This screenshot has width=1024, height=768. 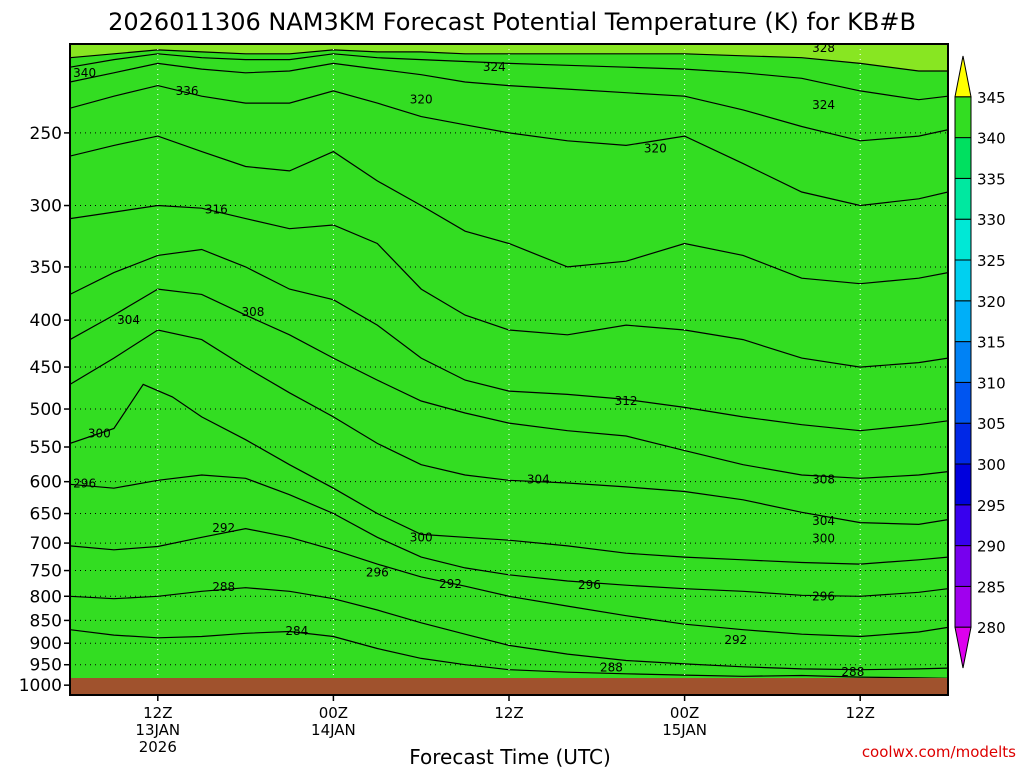 I want to click on y-tick-label: 950, so click(x=46, y=666).